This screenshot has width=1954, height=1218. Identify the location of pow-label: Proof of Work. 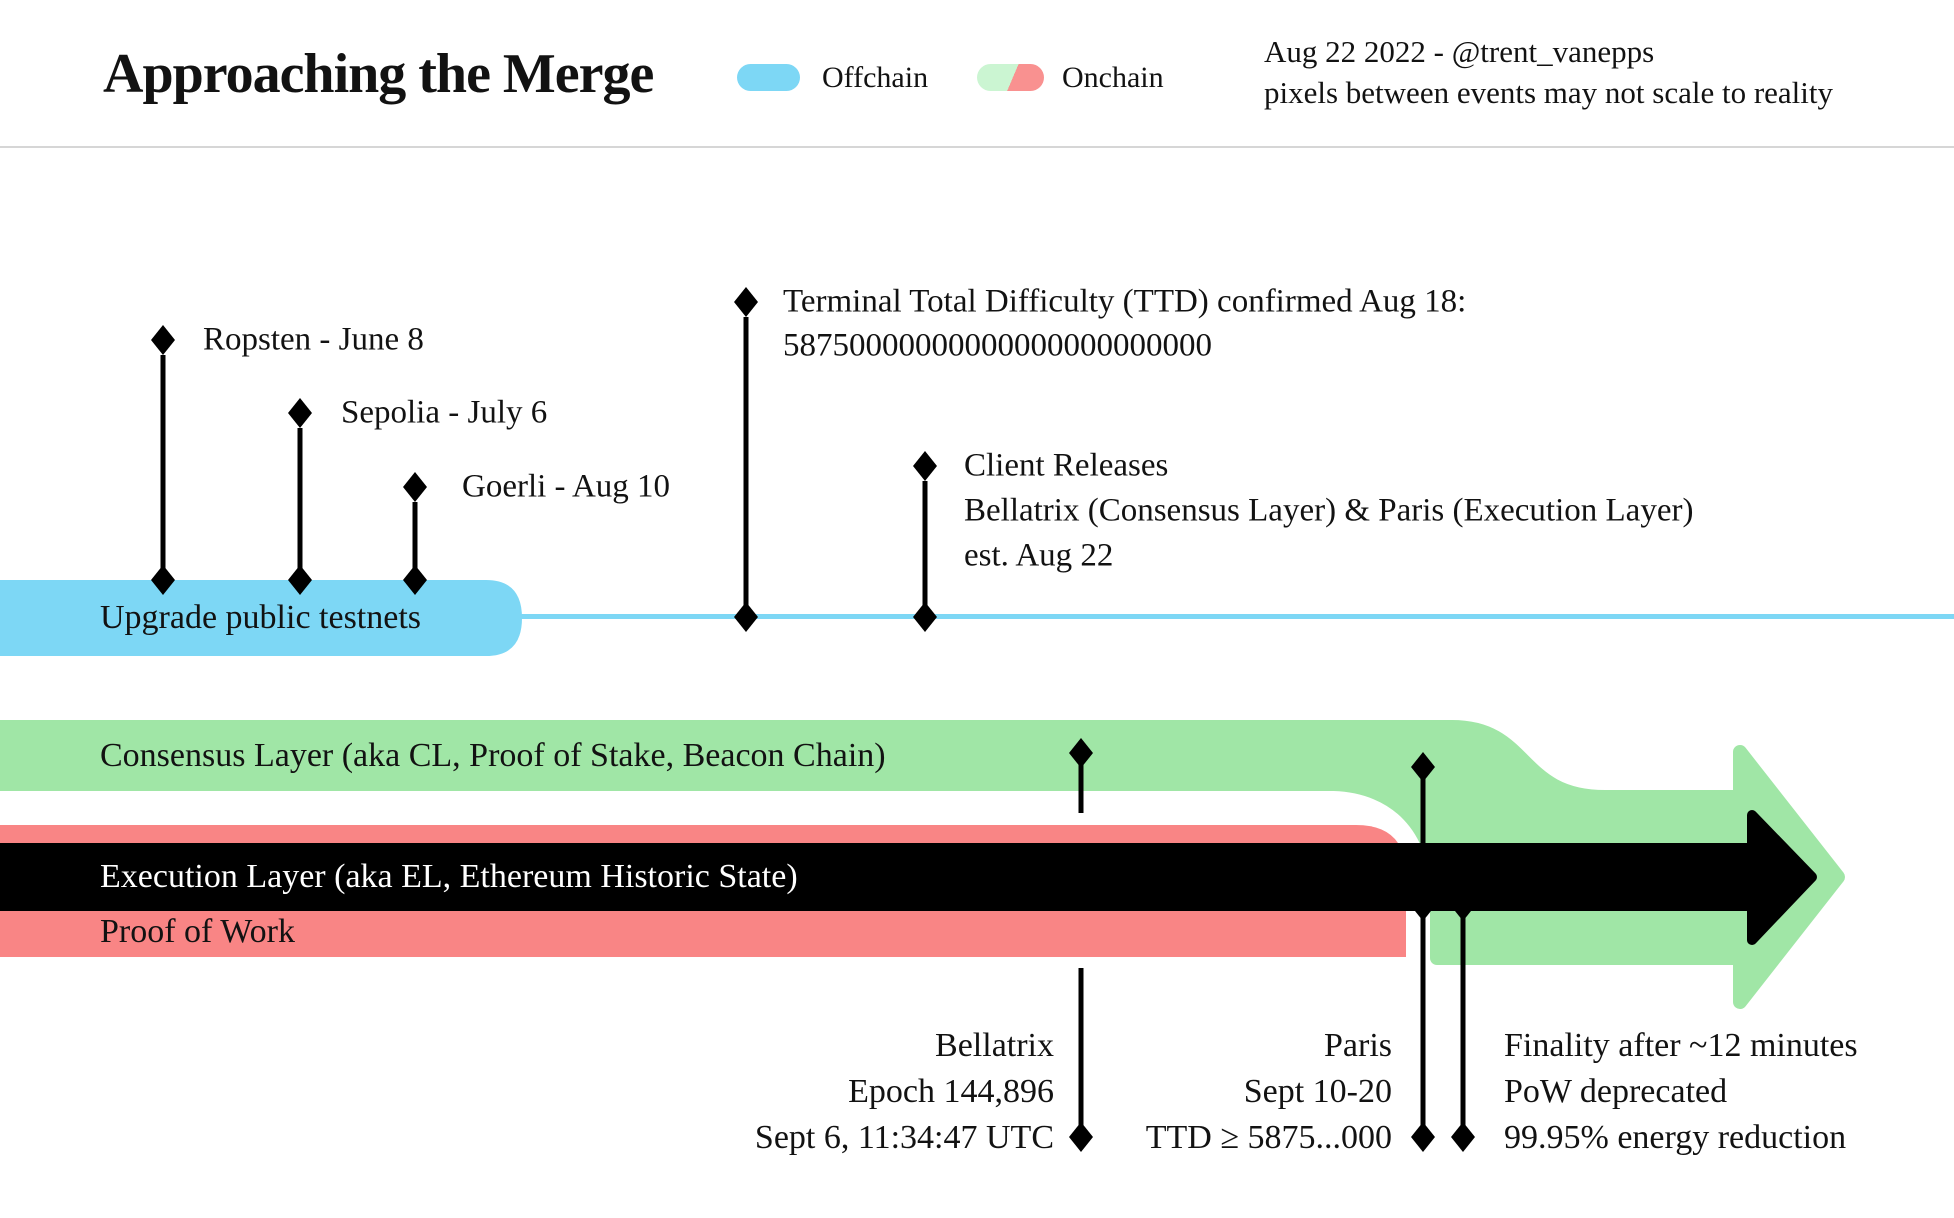
(197, 931).